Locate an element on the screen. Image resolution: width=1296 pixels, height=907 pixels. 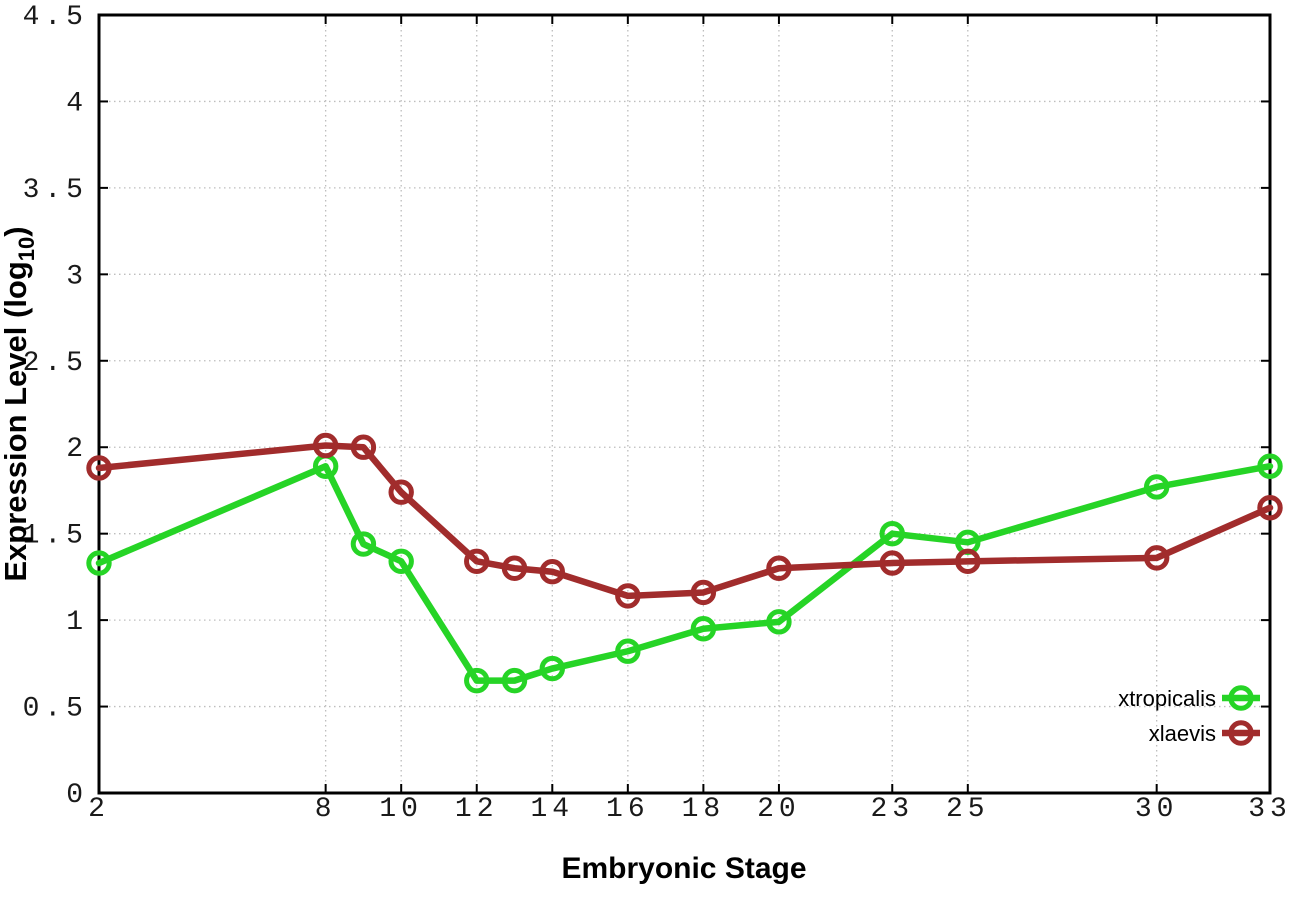
y-tick-label: 2 is located at coordinates (77, 449).